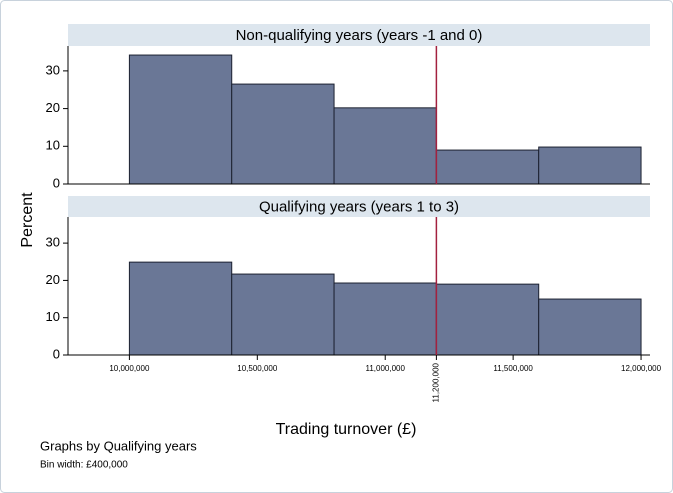 This screenshot has width=673, height=493. I want to click on bin-note: Bin width: £400,000, so click(84, 465).